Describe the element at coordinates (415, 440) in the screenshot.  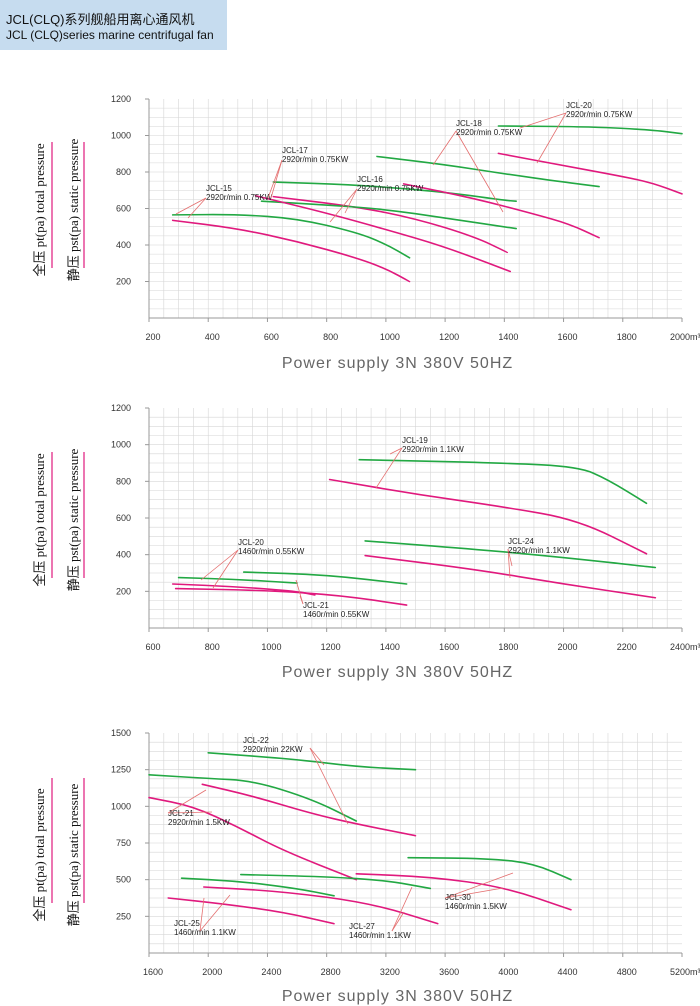
I see `annotation-text: JCL-19` at that location.